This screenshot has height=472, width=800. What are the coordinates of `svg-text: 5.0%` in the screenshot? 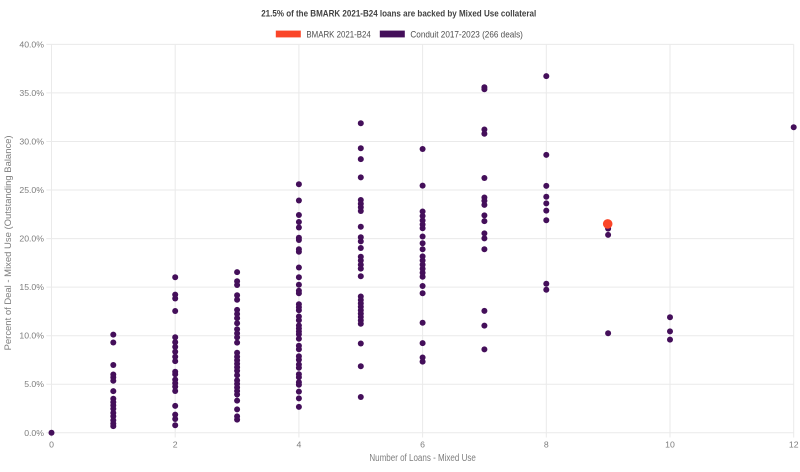 It's located at (34, 384).